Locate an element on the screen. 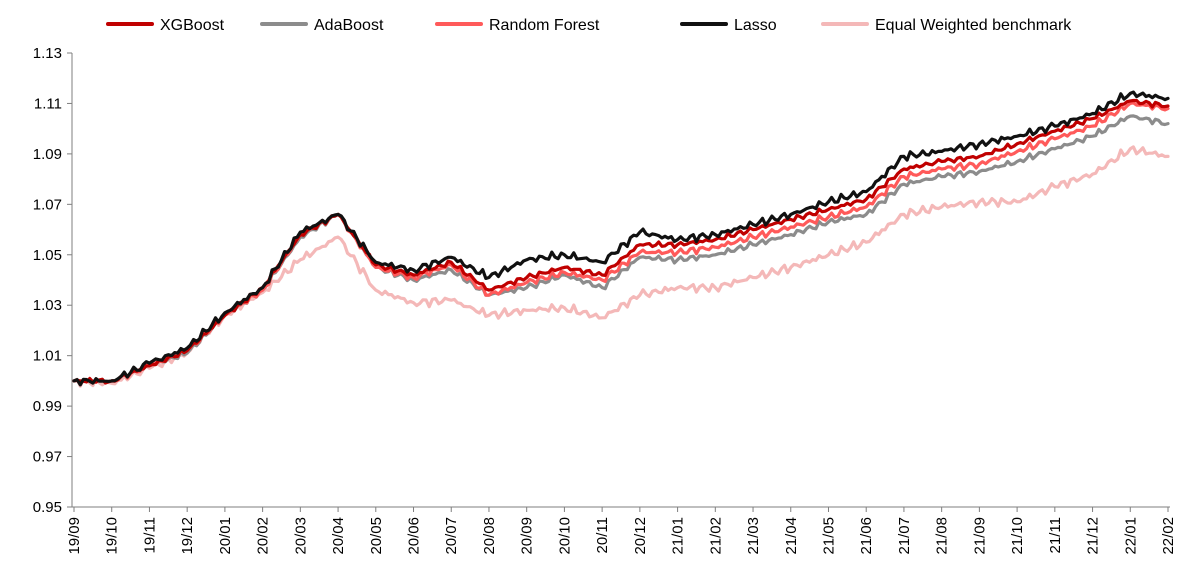 This screenshot has height=576, width=1188. legend-item-lasso: Lasso is located at coordinates (728, 25).